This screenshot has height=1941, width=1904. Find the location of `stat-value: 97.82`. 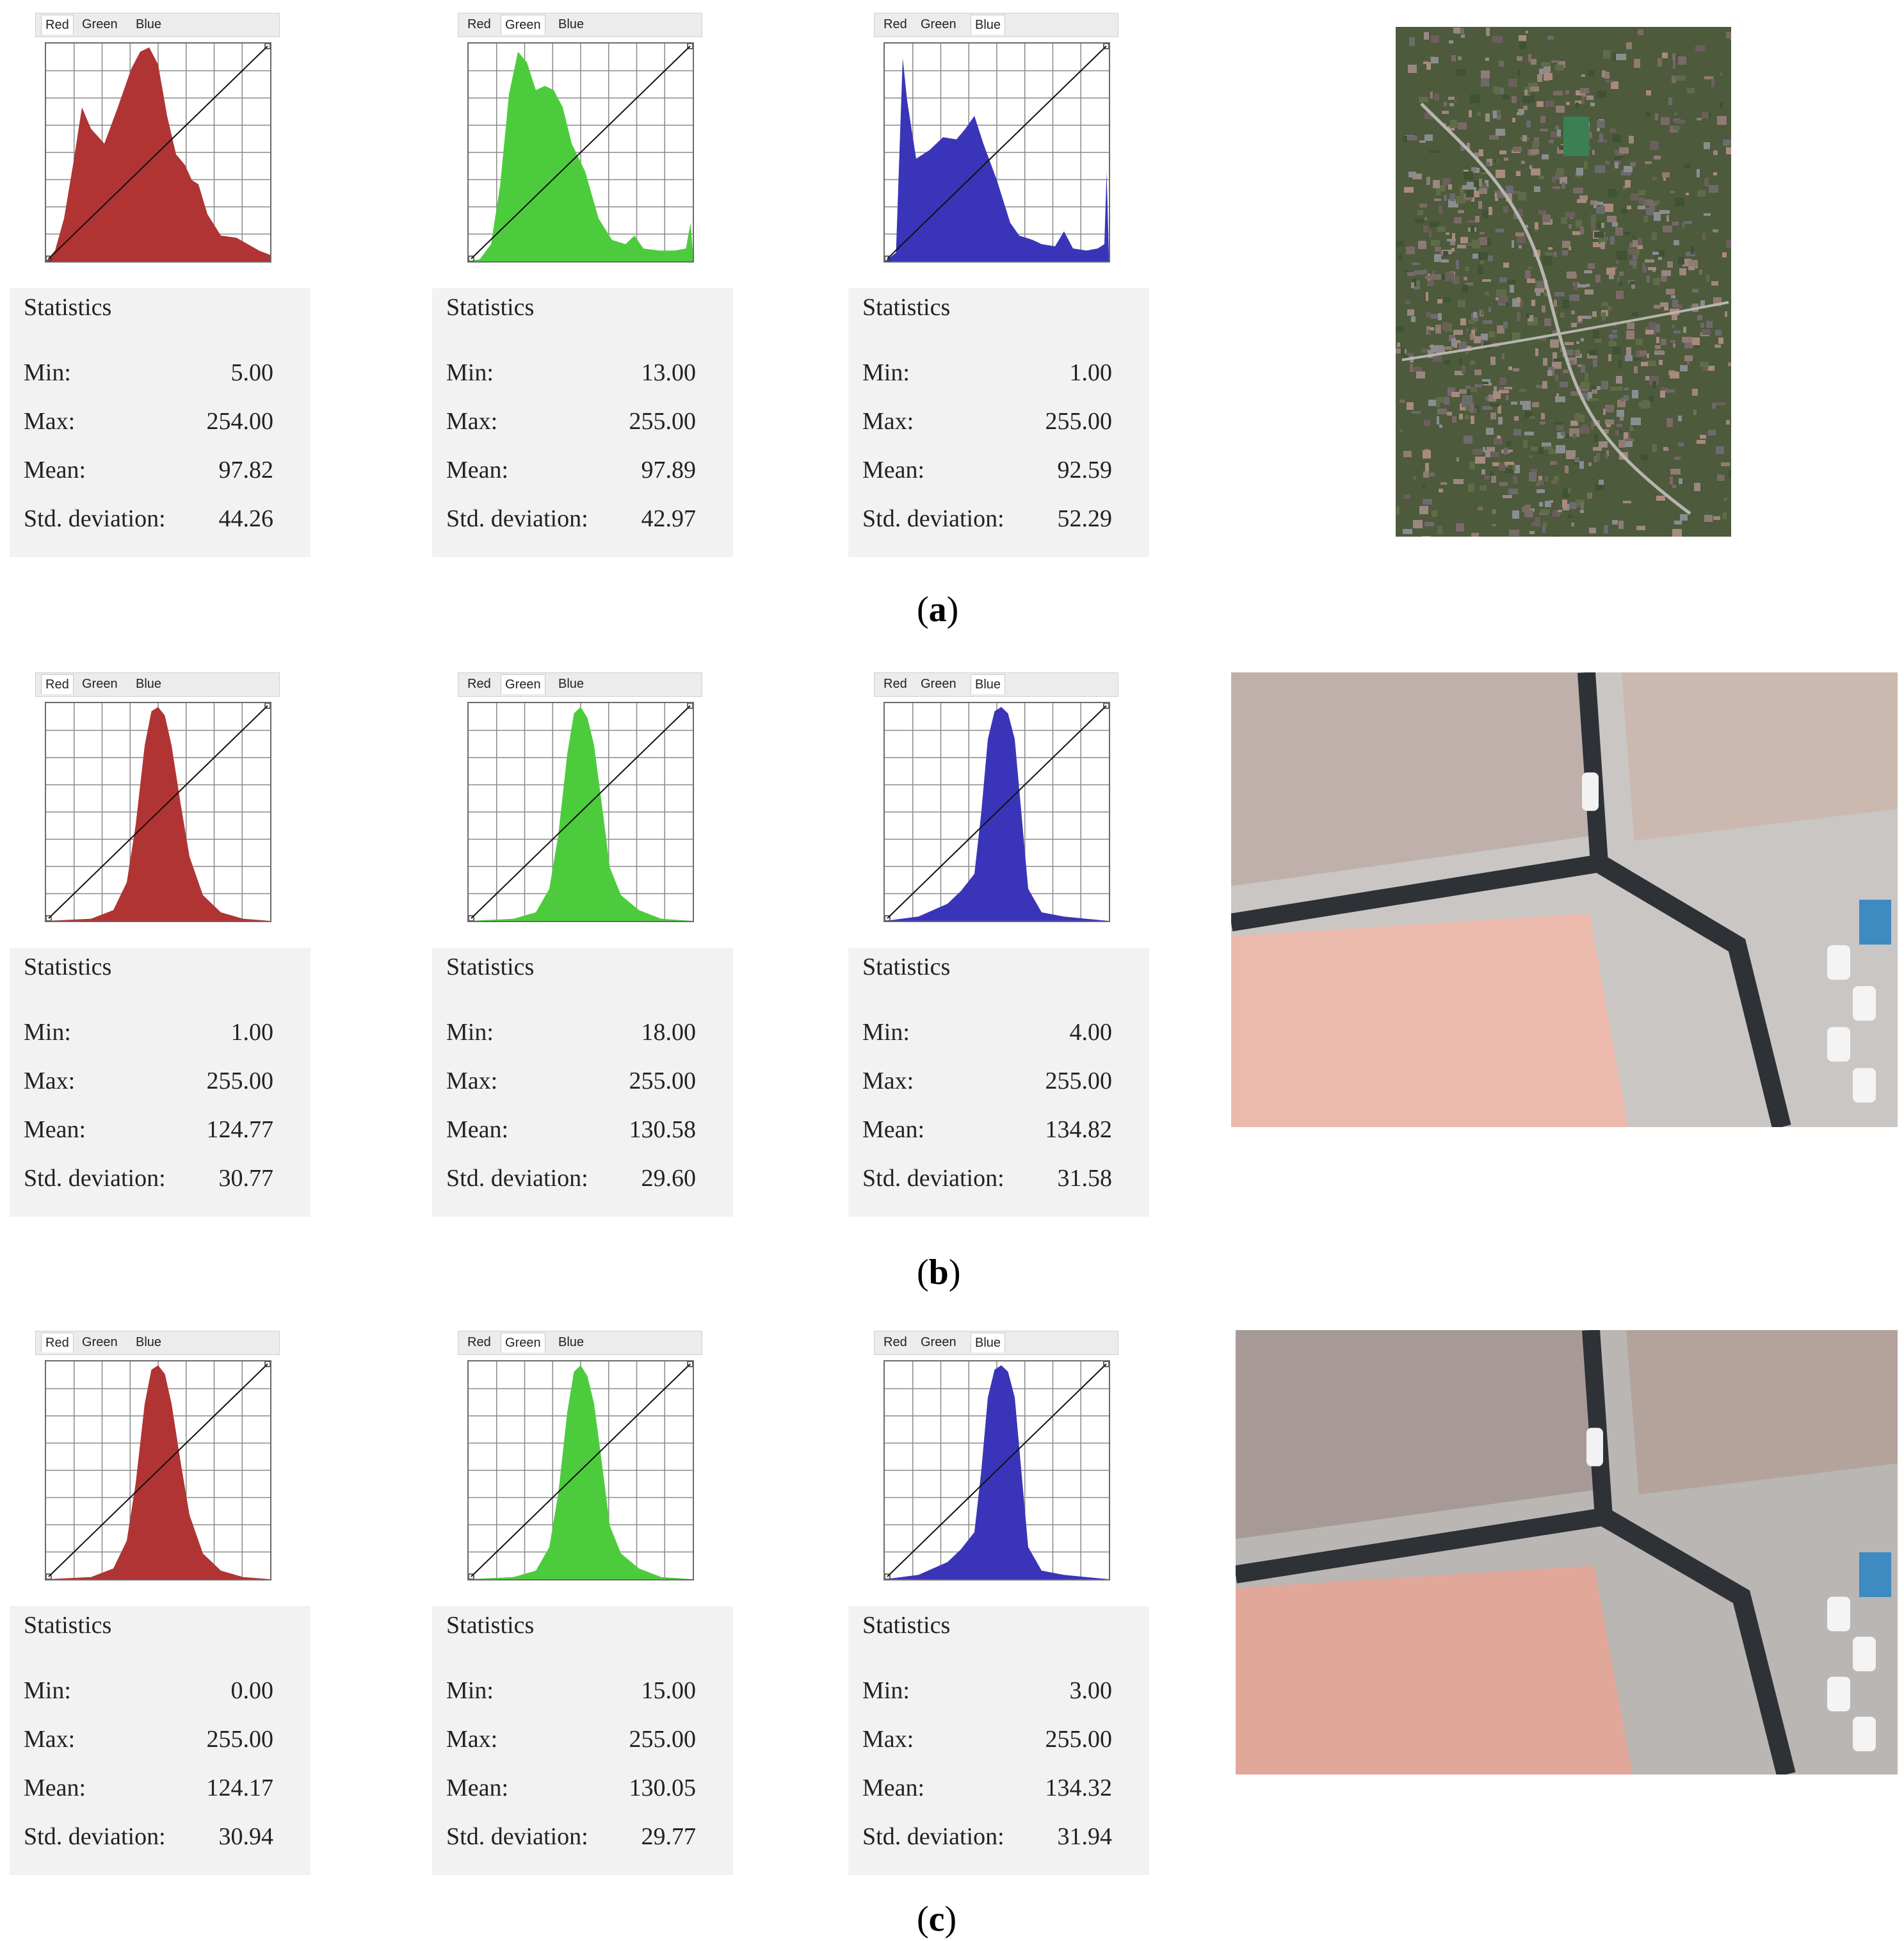

stat-value: 97.82 is located at coordinates (246, 470).